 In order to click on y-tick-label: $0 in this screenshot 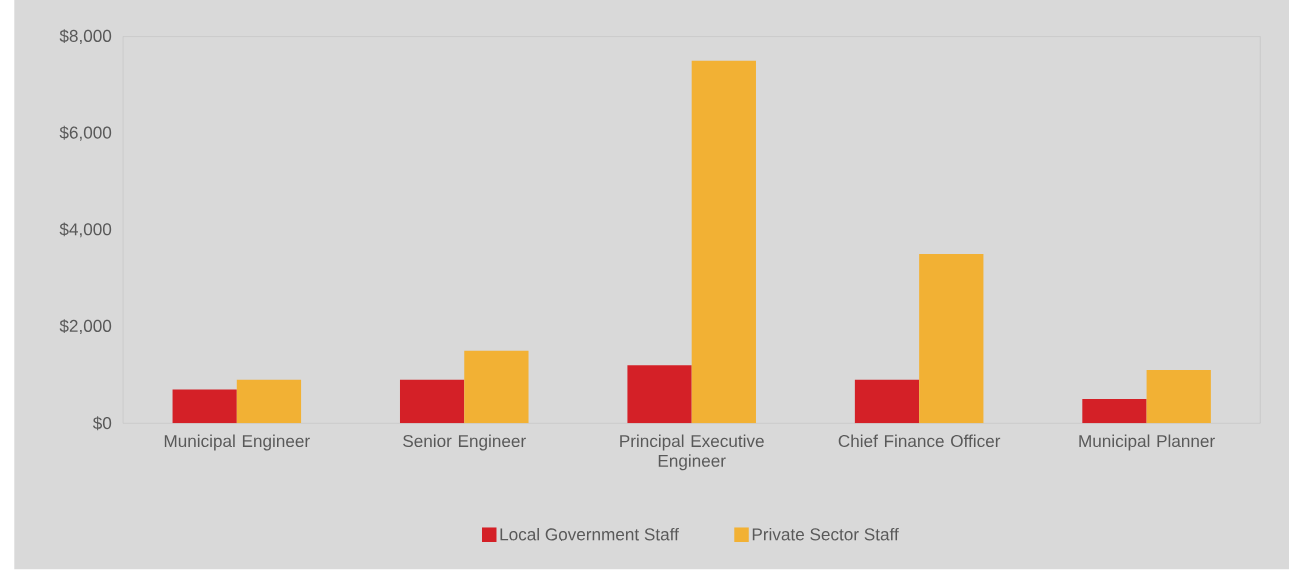, I will do `click(102, 423)`.